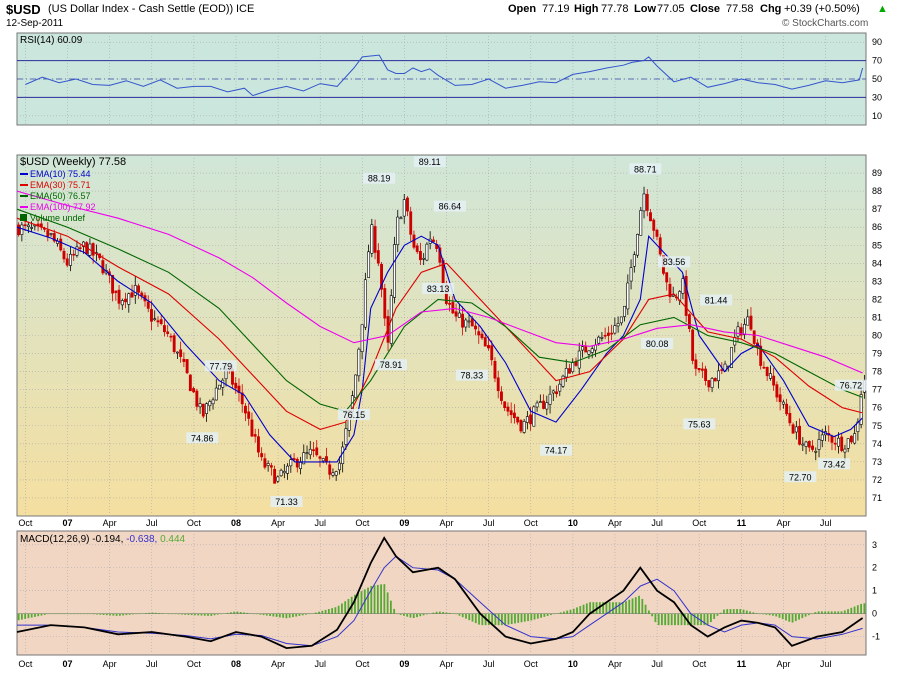 The width and height of the screenshot is (900, 673). Describe the element at coordinates (874, 614) in the screenshot. I see `macd-y-tick-label: 0` at that location.